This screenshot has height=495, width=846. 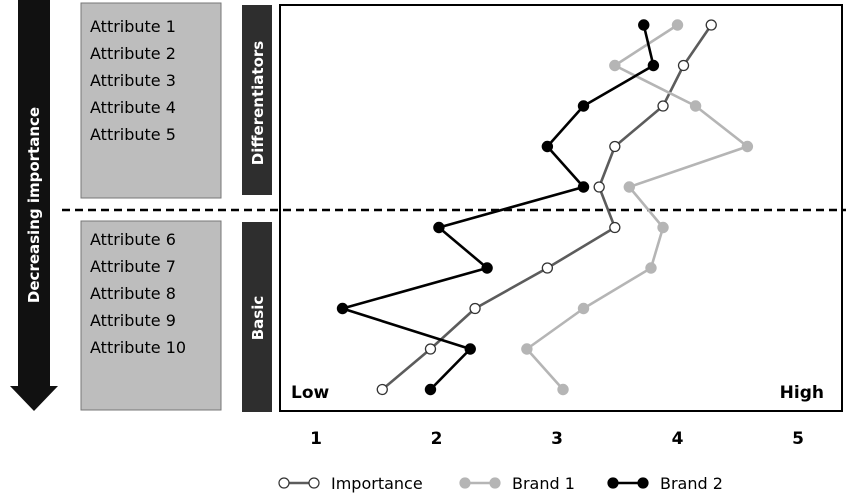 I want to click on differentiator-attributes-panel, so click(x=151, y=100).